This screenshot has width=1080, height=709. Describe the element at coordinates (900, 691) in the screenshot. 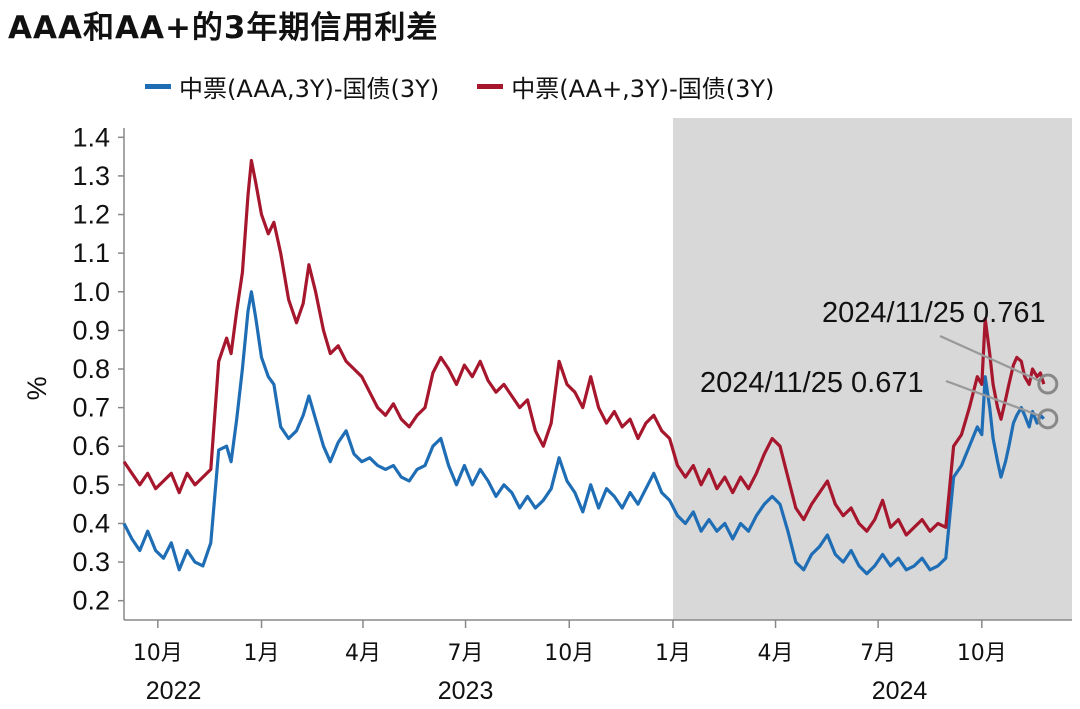

I see `x-year-label: 2024` at that location.